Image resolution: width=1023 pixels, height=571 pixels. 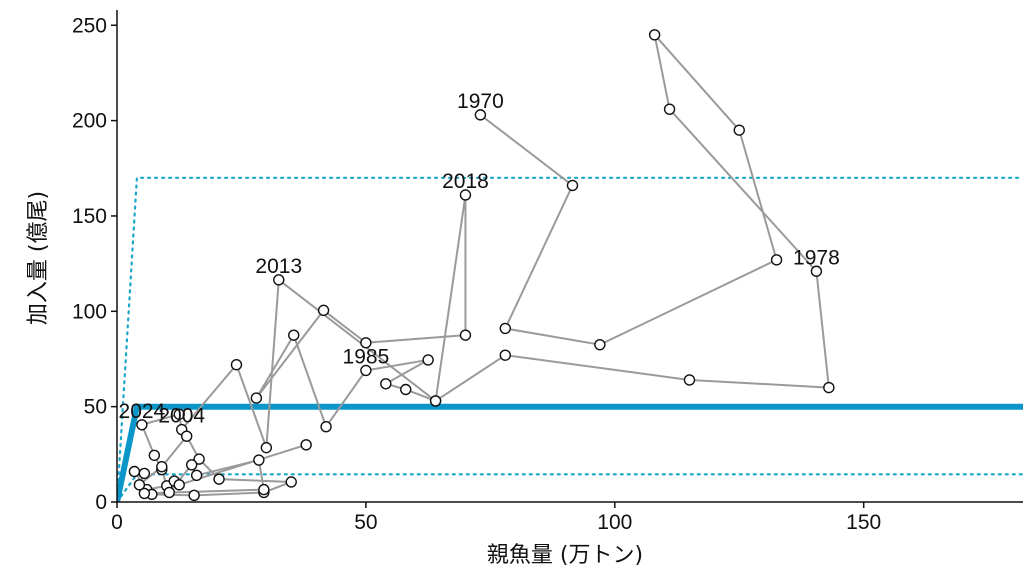 What do you see at coordinates (89, 216) in the screenshot?
I see `y-tick-label: 150` at bounding box center [89, 216].